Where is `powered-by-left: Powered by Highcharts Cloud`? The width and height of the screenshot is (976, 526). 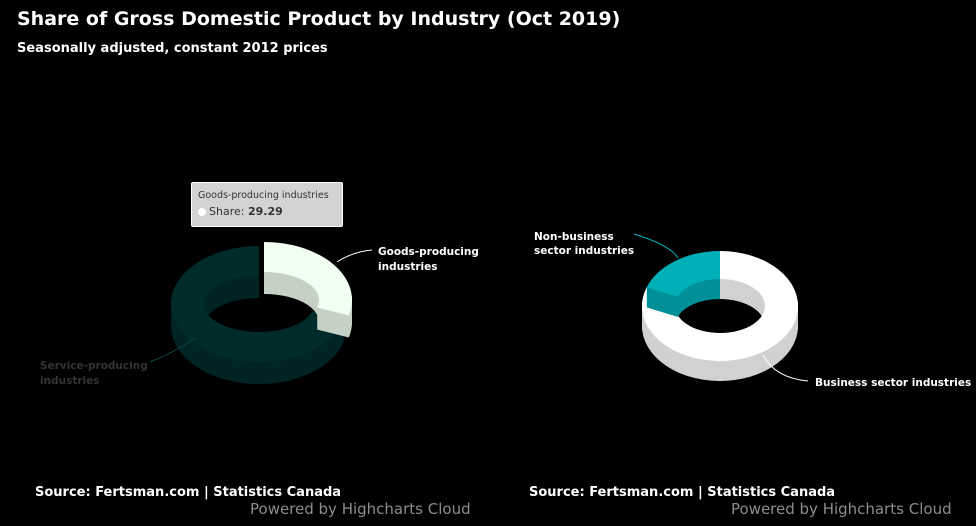 powered-by-left: Powered by Highcharts Cloud is located at coordinates (360, 509).